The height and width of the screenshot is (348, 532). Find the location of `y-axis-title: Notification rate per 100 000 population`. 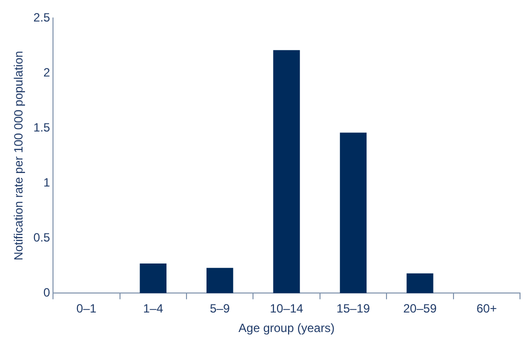

y-axis-title: Notification rate per 100 000 population is located at coordinates (19, 155).